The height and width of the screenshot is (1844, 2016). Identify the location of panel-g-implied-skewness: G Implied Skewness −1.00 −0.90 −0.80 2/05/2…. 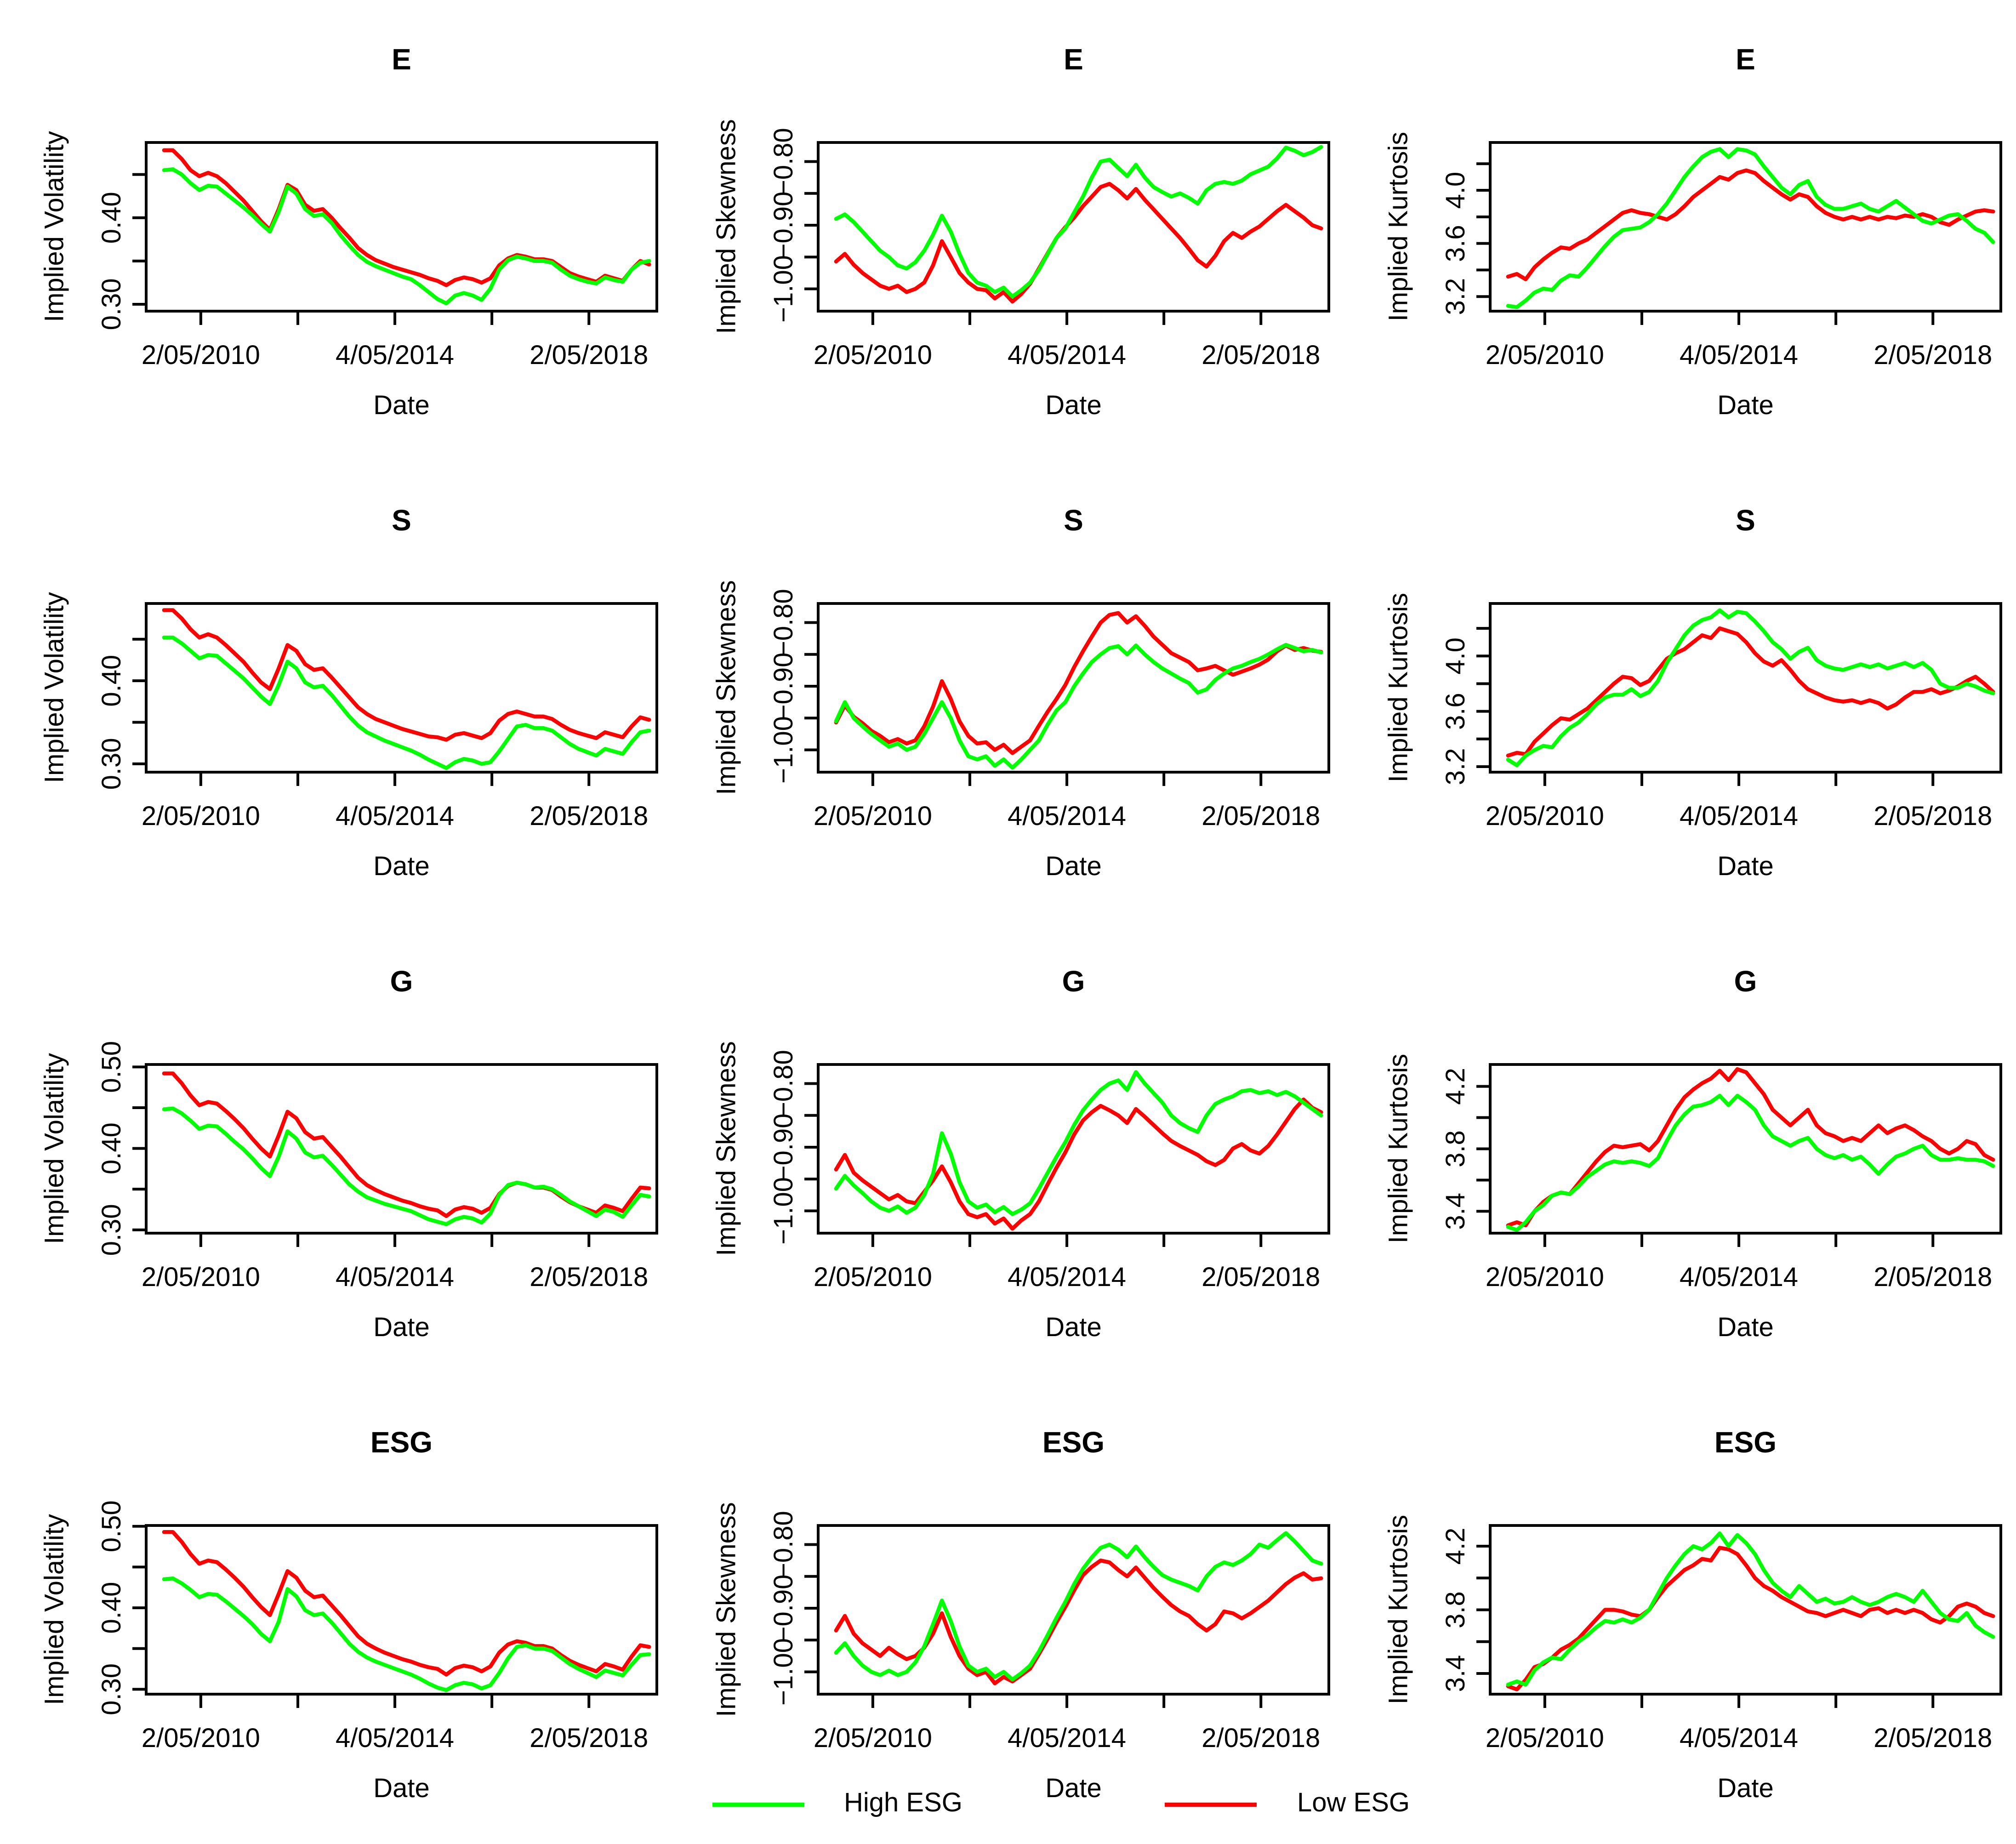
(1008, 1152).